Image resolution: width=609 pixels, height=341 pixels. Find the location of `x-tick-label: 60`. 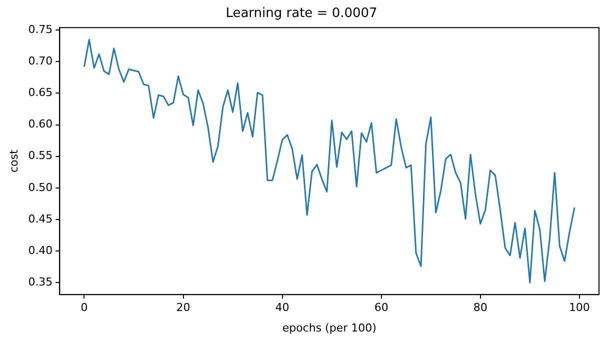

x-tick-label: 60 is located at coordinates (381, 307).